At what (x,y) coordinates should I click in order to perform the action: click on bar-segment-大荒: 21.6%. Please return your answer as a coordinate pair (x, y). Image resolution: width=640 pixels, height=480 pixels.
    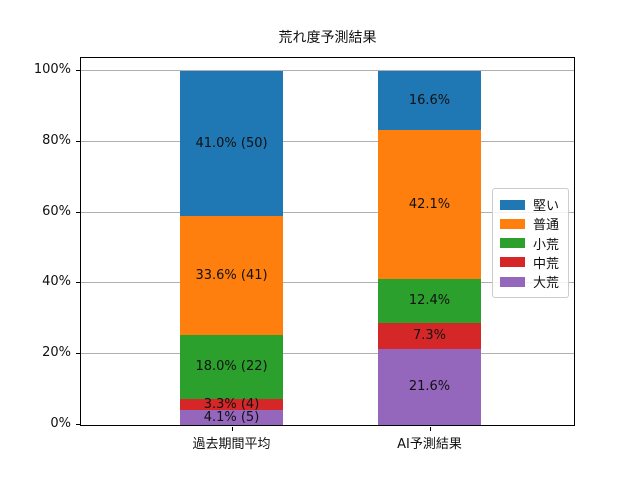
    Looking at the image, I should click on (429, 386).